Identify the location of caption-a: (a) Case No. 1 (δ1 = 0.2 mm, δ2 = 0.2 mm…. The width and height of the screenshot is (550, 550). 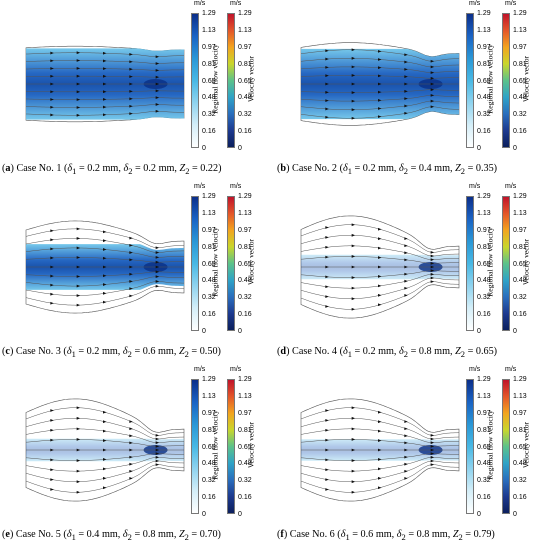
(112, 170).